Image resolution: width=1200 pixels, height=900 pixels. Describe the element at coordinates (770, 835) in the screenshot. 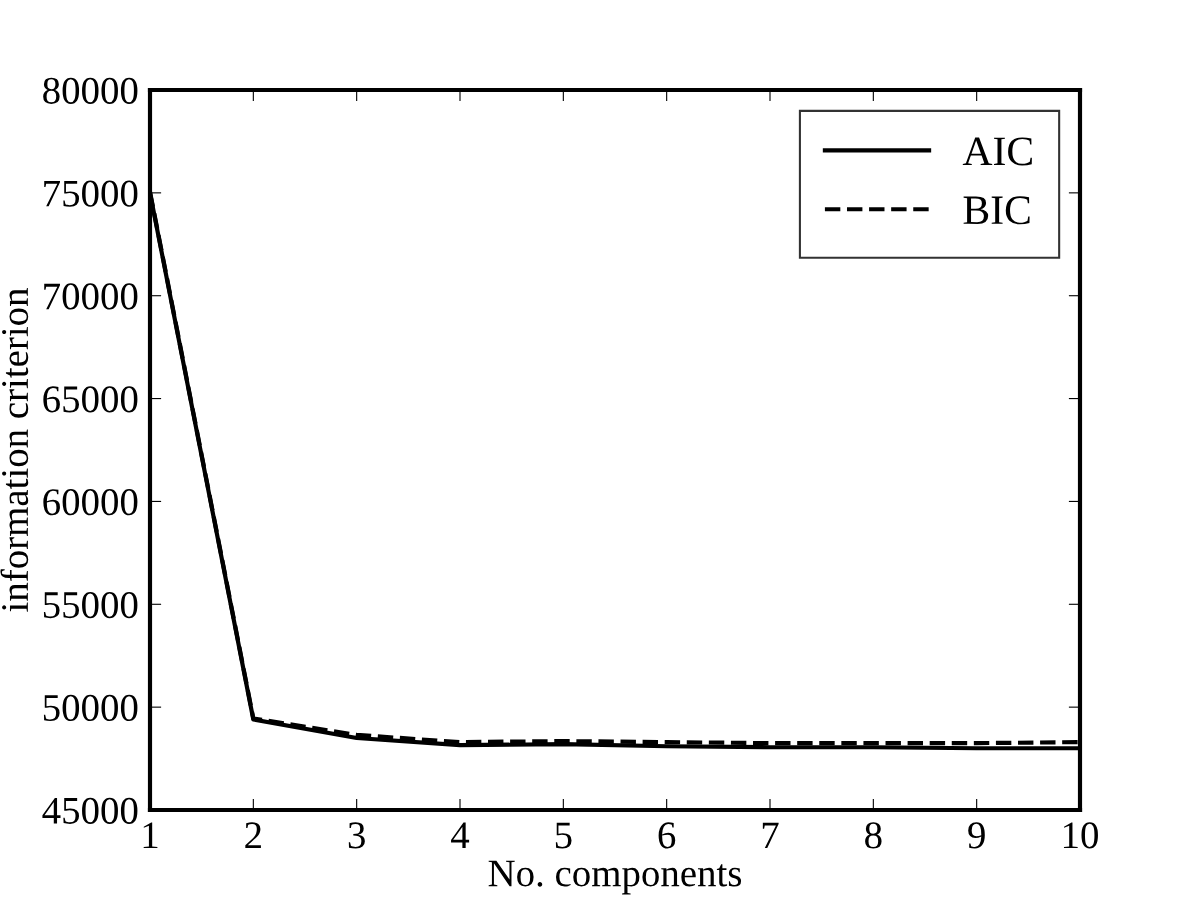

I see `x-tick-label: 7` at that location.